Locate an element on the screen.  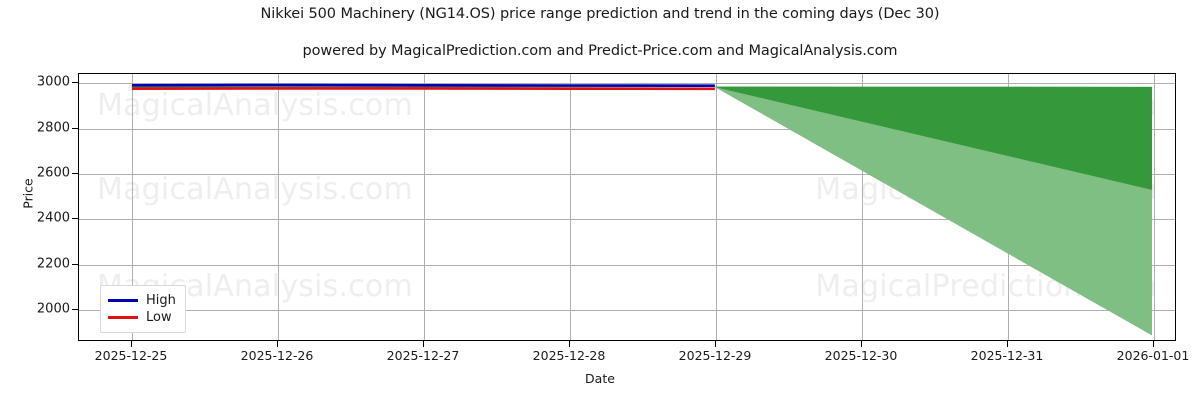
x-axis-tick-label: 2025-12-31 is located at coordinates (1007, 355).